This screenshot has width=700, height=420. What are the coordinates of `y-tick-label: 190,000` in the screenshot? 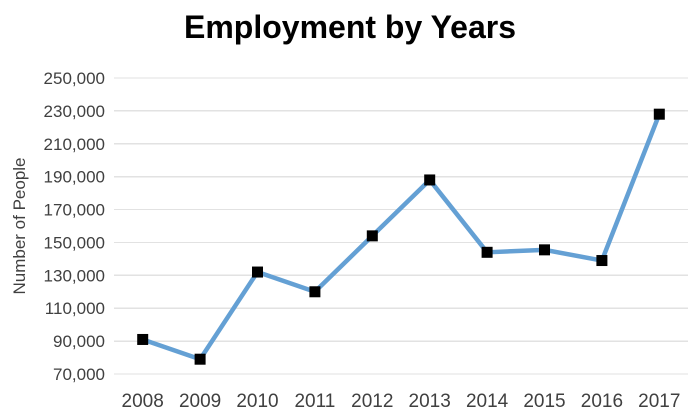 It's located at (74, 177).